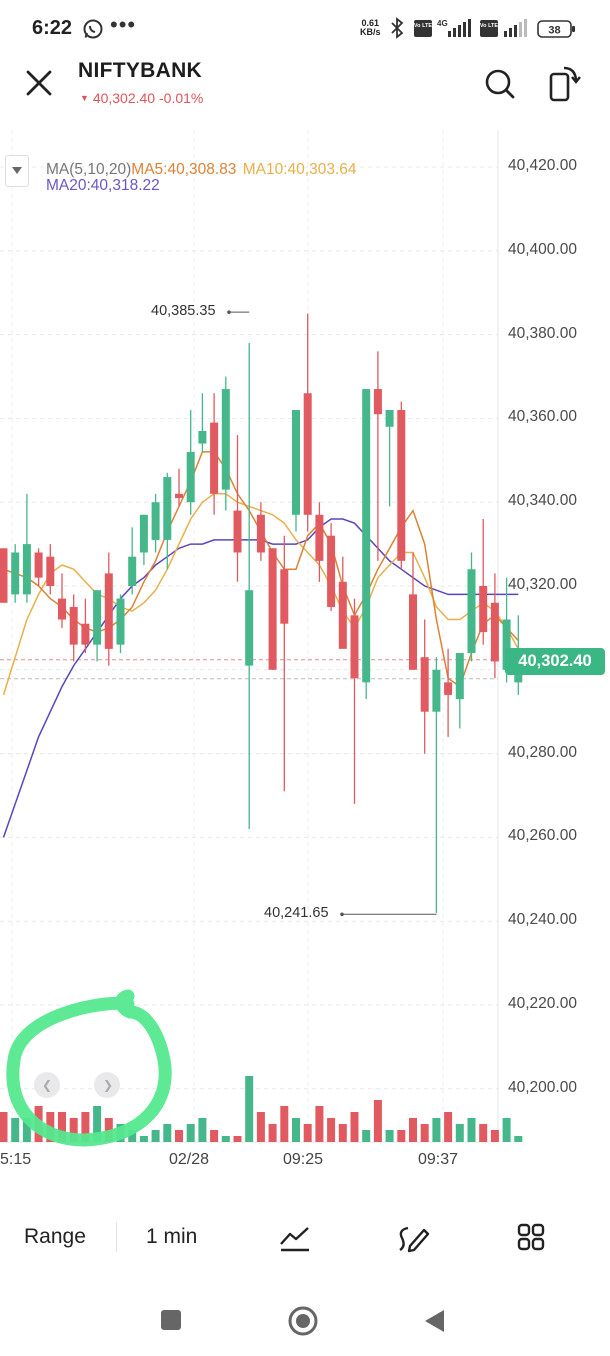  Describe the element at coordinates (542, 417) in the screenshot. I see `y-tick-label: 40,360.00` at that location.